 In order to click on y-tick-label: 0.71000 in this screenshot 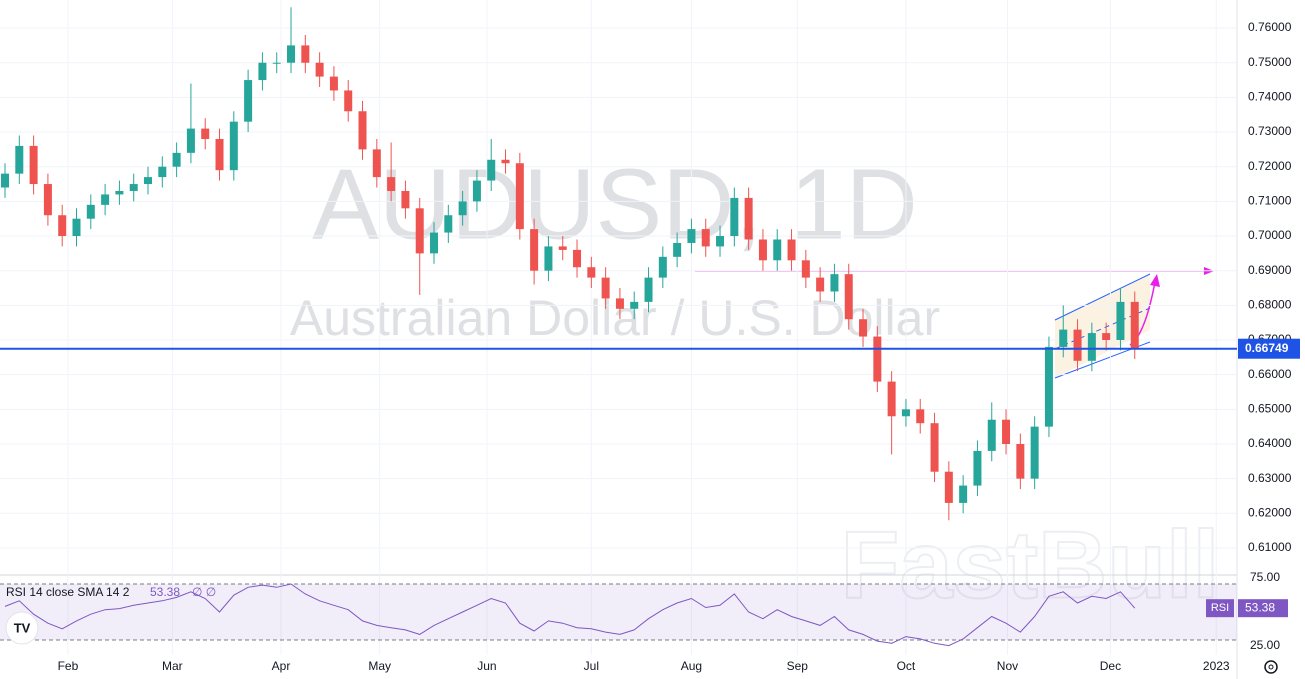, I will do `click(1270, 201)`.